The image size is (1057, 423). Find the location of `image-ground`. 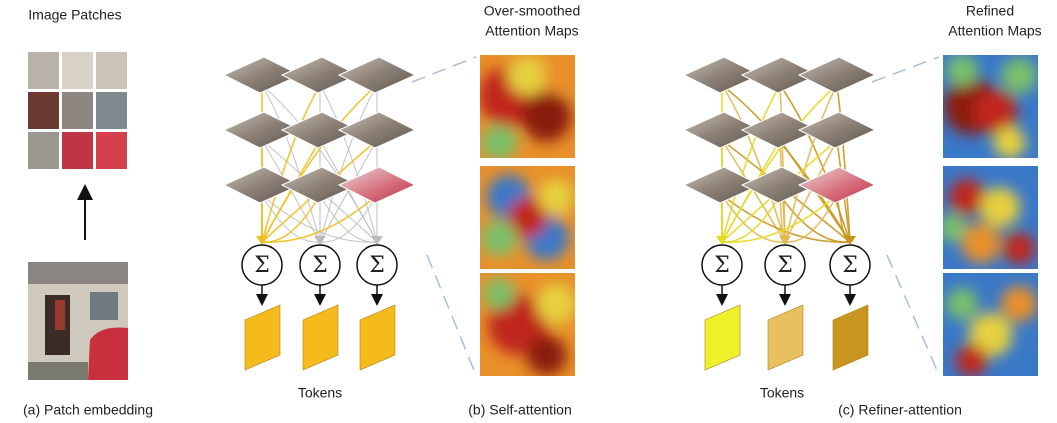

image-ground is located at coordinates (58, 371).